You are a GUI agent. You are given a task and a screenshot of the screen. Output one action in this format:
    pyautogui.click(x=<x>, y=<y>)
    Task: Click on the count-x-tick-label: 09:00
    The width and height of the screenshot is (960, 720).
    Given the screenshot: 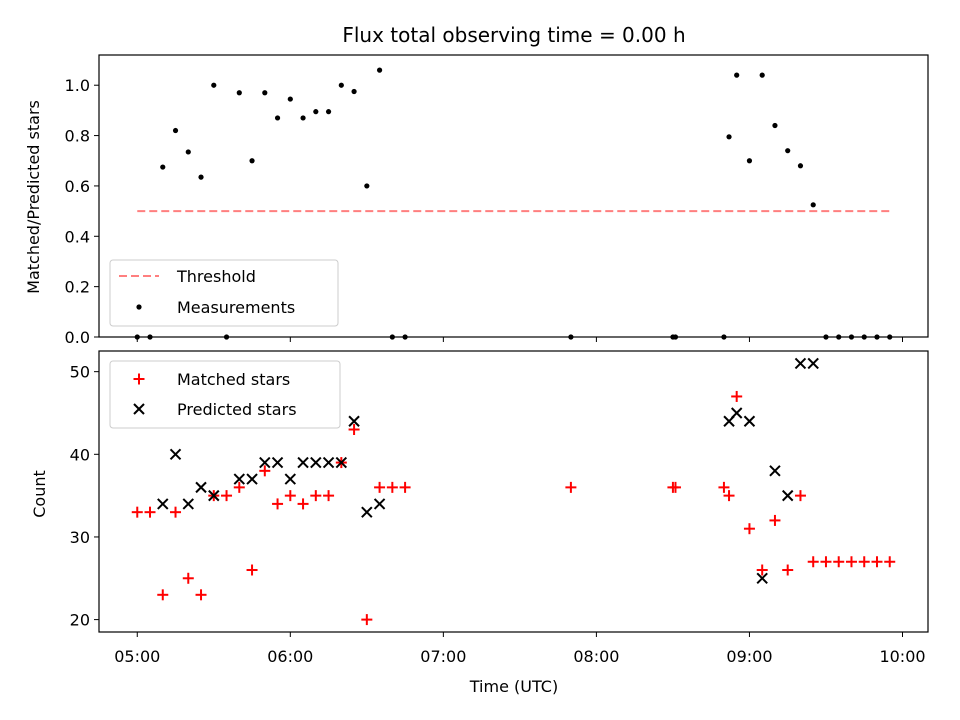 What is the action you would take?
    pyautogui.click(x=749, y=656)
    